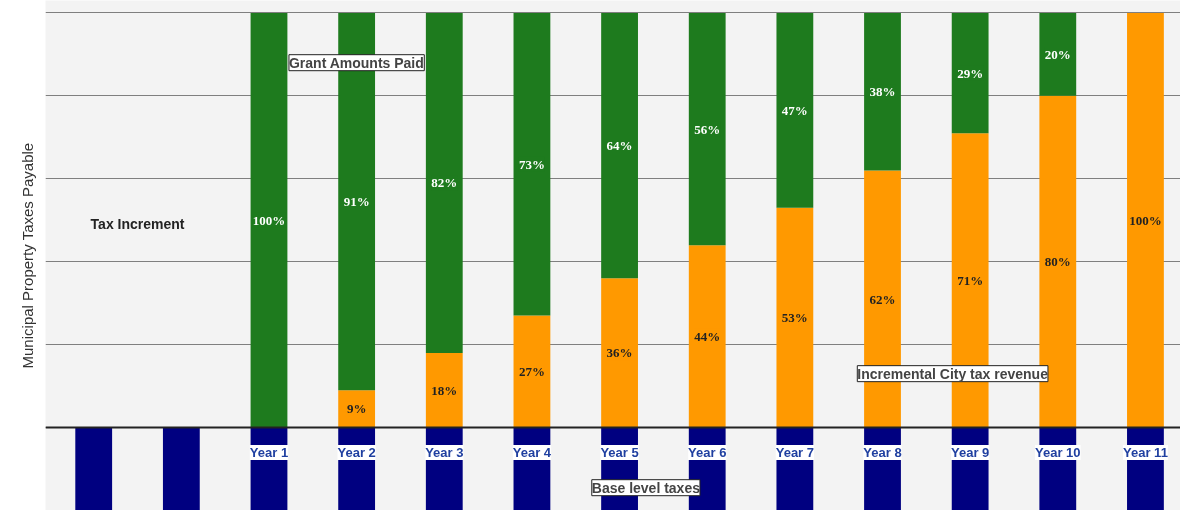  I want to click on data-label: 47%, so click(794, 110).